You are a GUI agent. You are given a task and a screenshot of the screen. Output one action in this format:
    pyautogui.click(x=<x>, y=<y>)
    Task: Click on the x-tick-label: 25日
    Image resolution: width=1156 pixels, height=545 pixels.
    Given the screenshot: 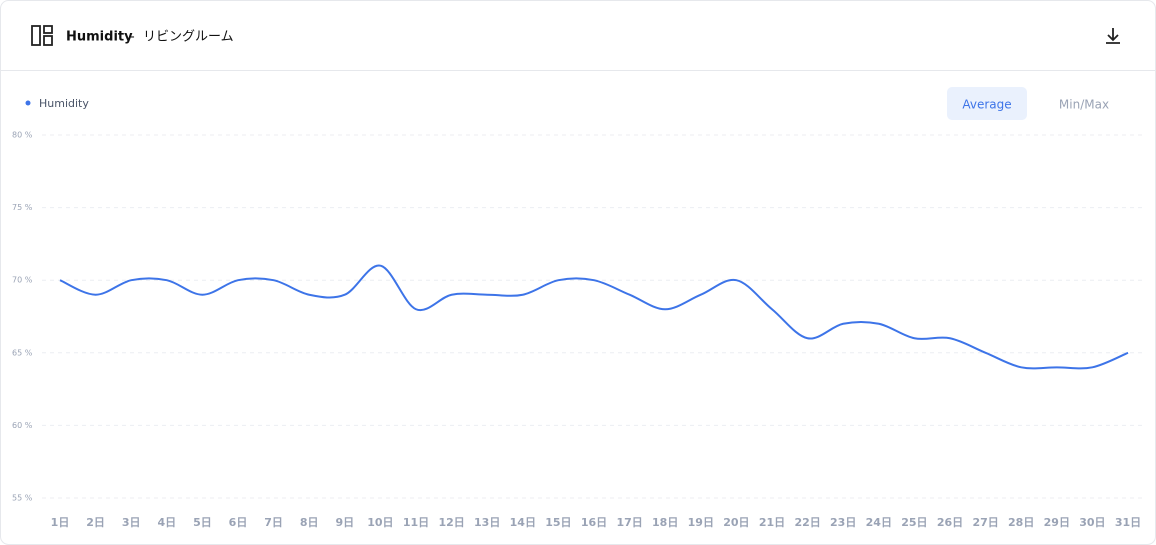 What is the action you would take?
    pyautogui.click(x=914, y=522)
    